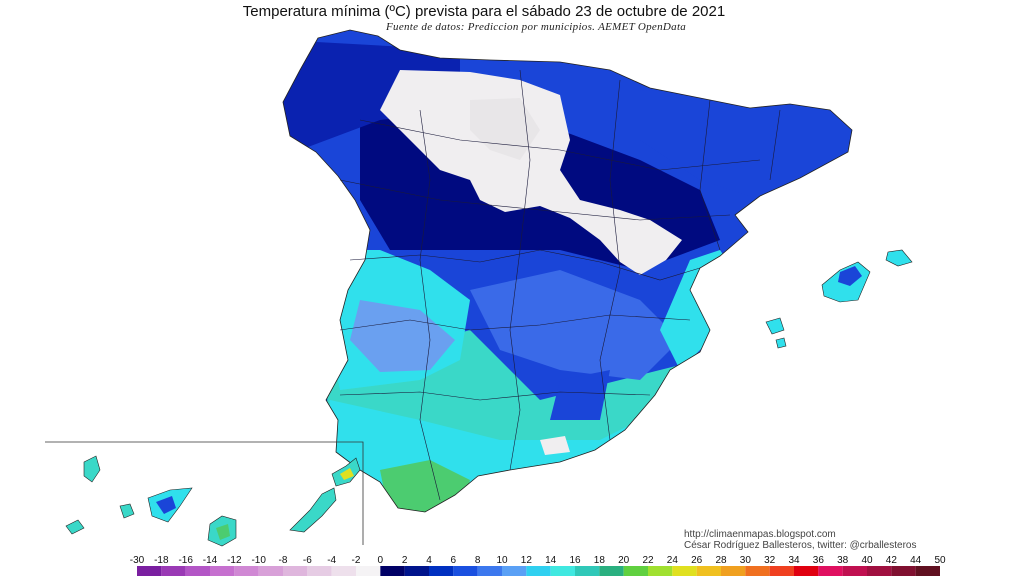 This screenshot has height=576, width=1024. I want to click on canary-islands-inset, so click(204, 494).